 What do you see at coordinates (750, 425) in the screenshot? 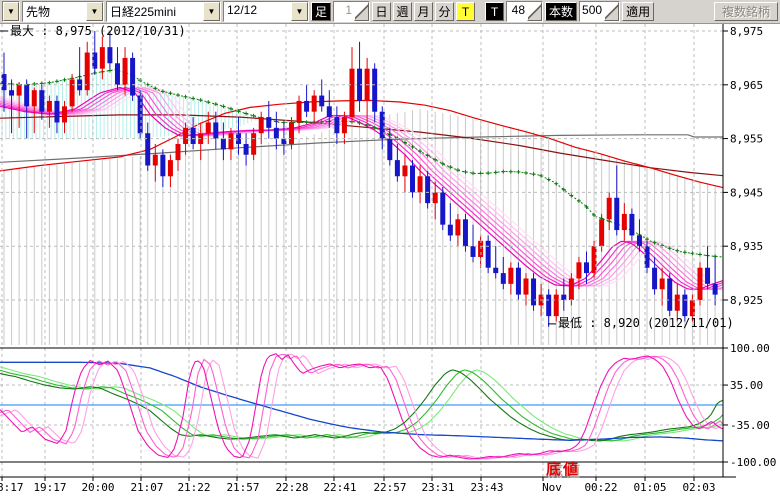
I see `svg-text: -35.00` at bounding box center [750, 425].